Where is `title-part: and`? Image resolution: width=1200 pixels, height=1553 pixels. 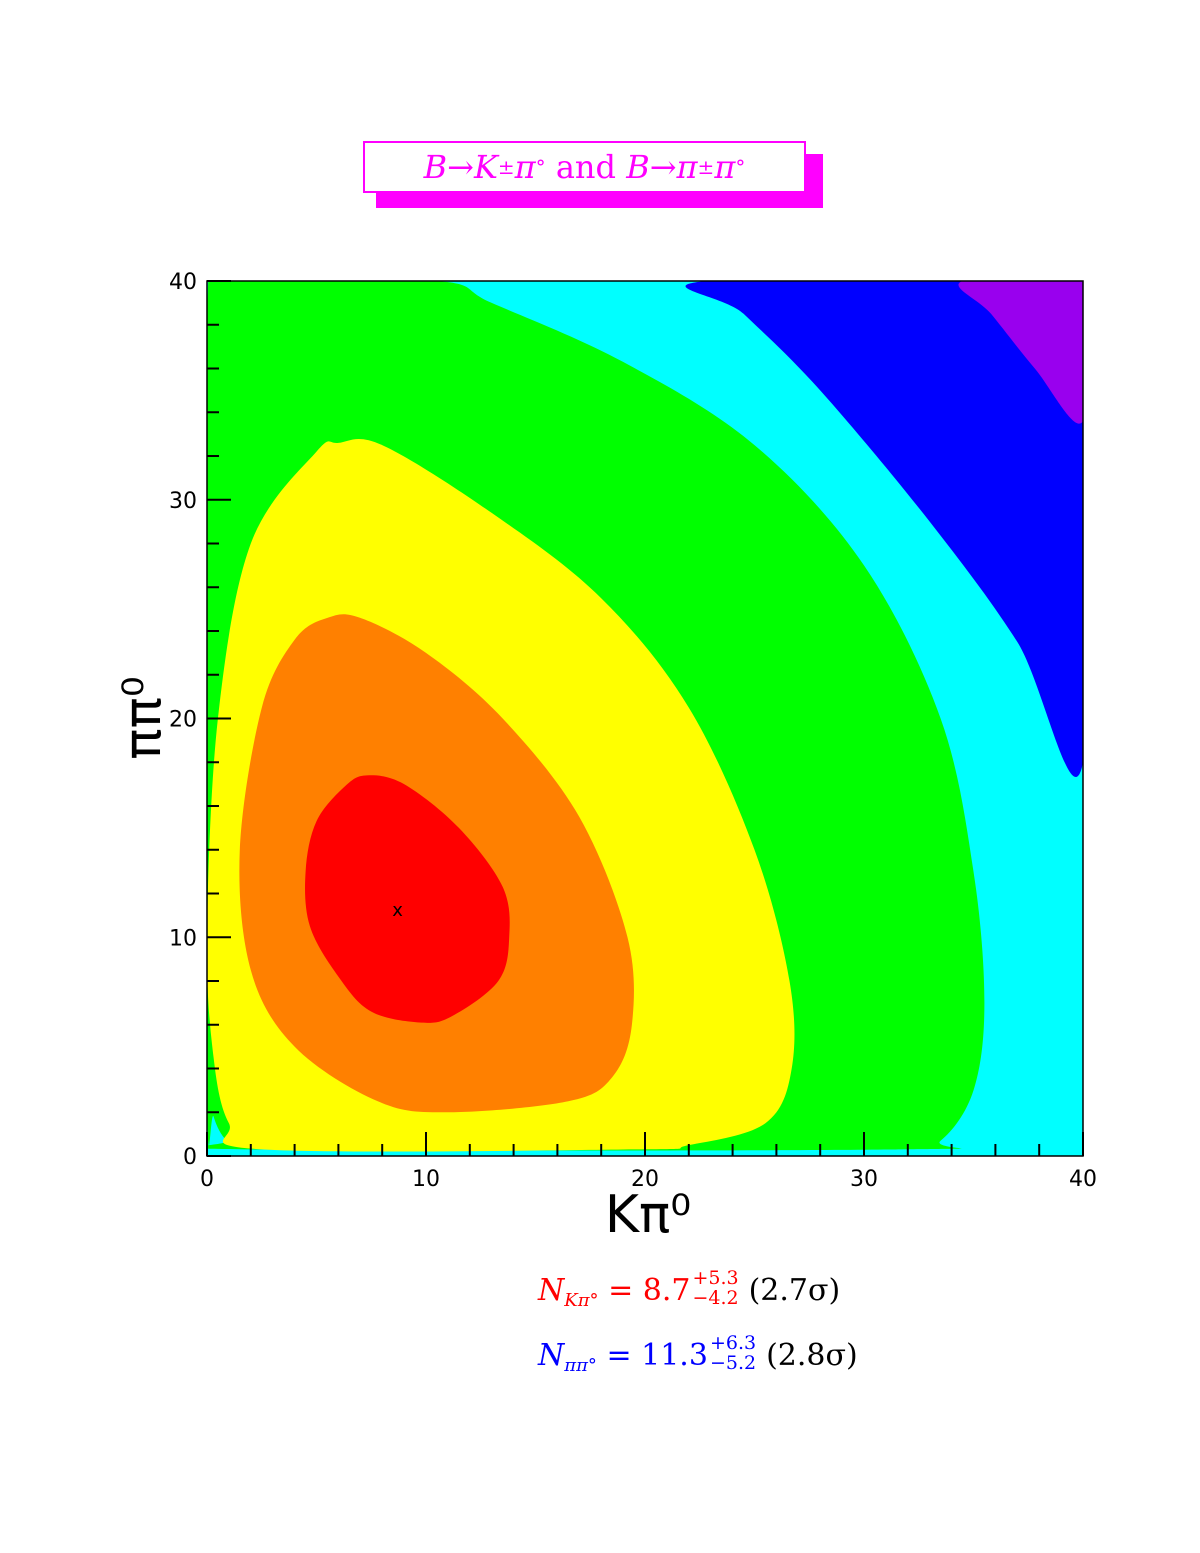
title-part: and is located at coordinates (586, 167).